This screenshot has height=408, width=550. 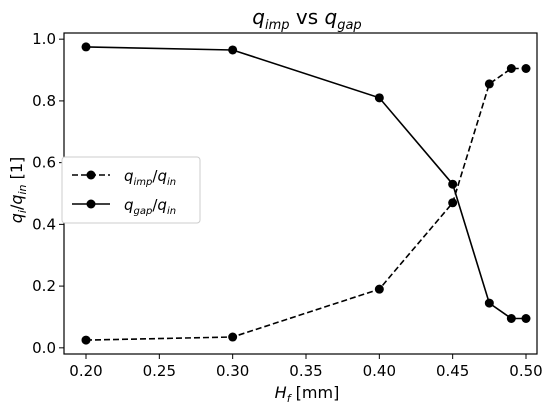 What do you see at coordinates (232, 371) in the screenshot?
I see `x-tick-label: 0.30` at bounding box center [232, 371].